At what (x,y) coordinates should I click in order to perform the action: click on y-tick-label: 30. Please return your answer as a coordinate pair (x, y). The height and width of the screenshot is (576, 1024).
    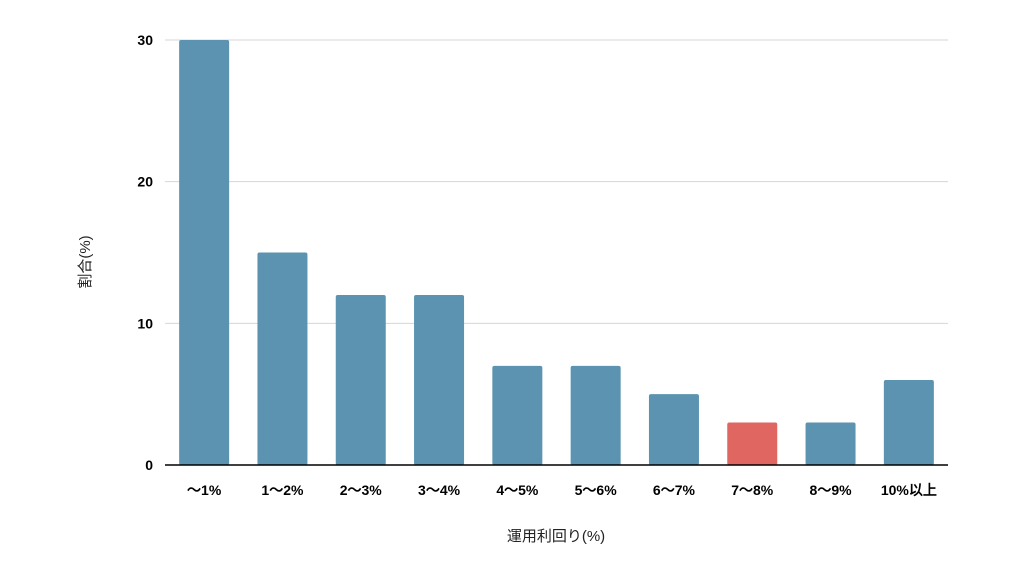
    Looking at the image, I should click on (145, 40).